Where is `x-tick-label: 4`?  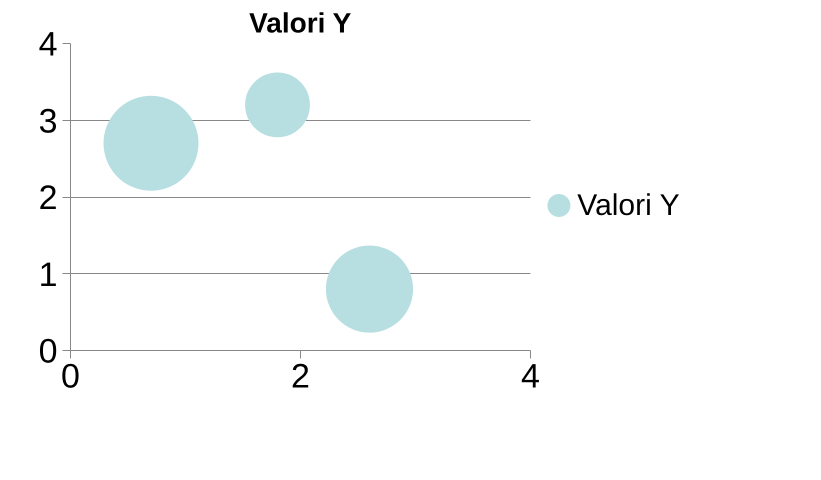 x-tick-label: 4 is located at coordinates (530, 377).